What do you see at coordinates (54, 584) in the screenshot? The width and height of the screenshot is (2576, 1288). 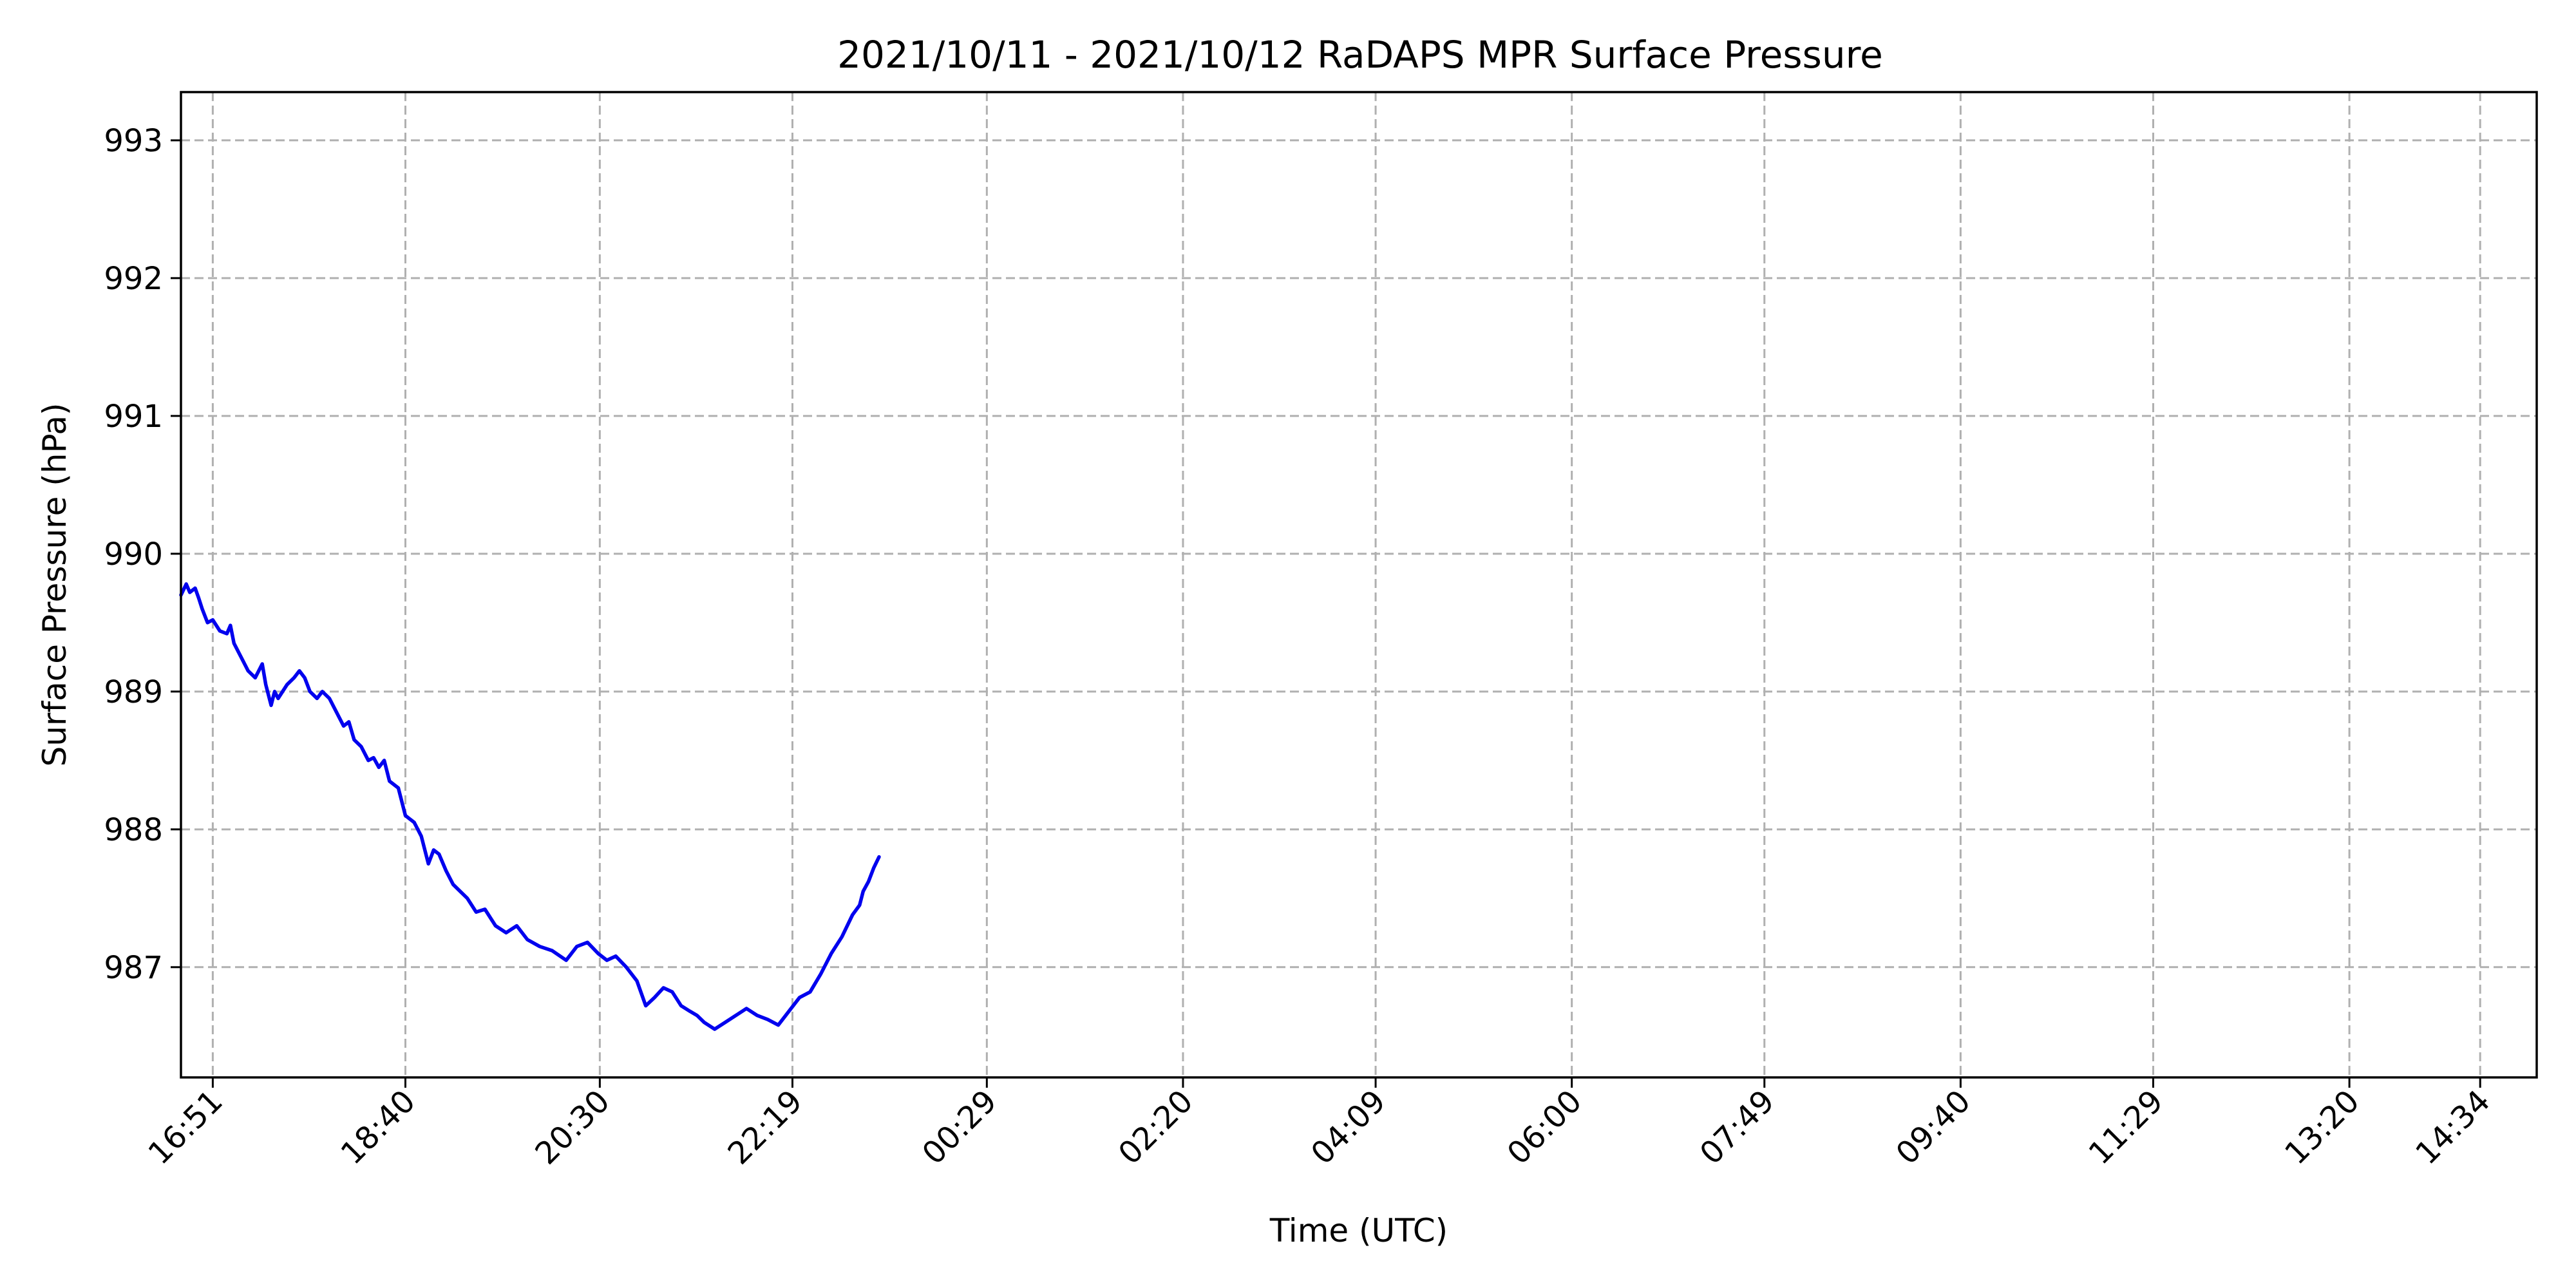 I see `y-axis-label: Surface Pressure (hPa)` at bounding box center [54, 584].